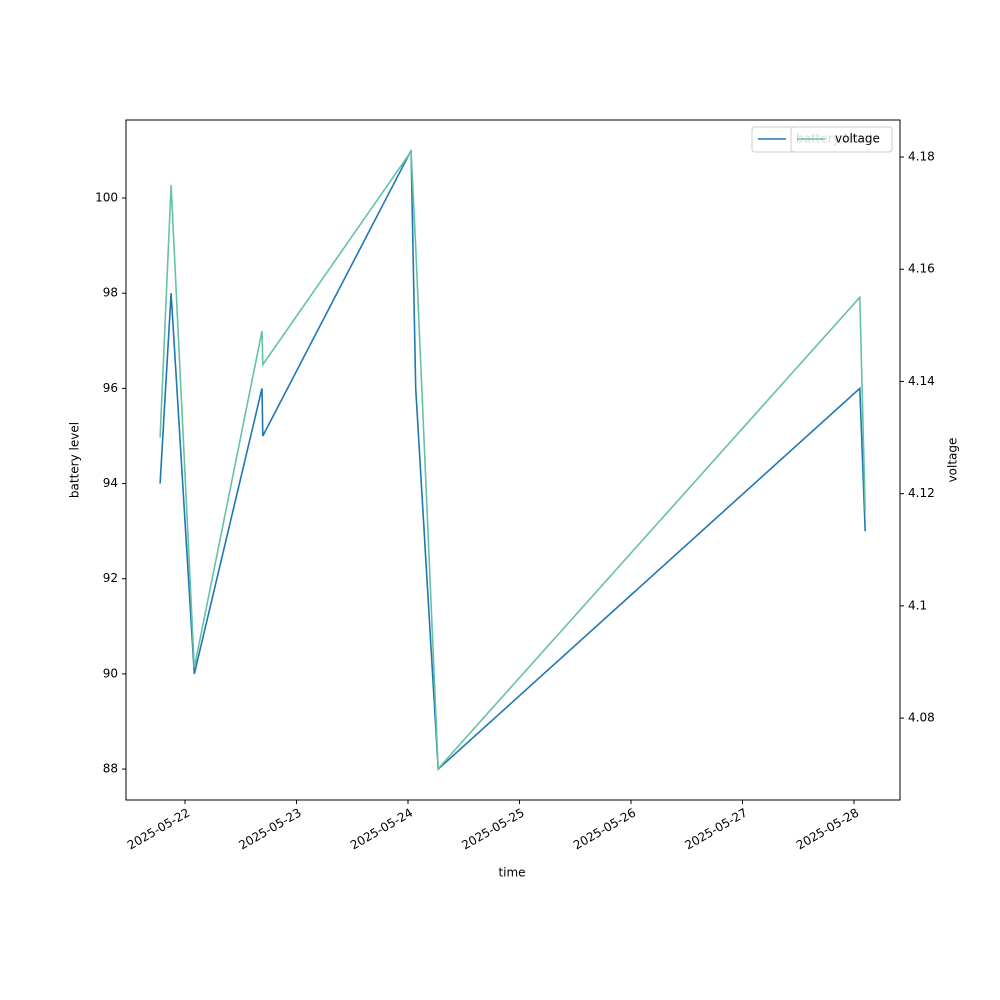 This screenshot has height=1000, width=1000. Describe the element at coordinates (827, 829) in the screenshot. I see `x-tick-label: 2025-05-28` at that location.